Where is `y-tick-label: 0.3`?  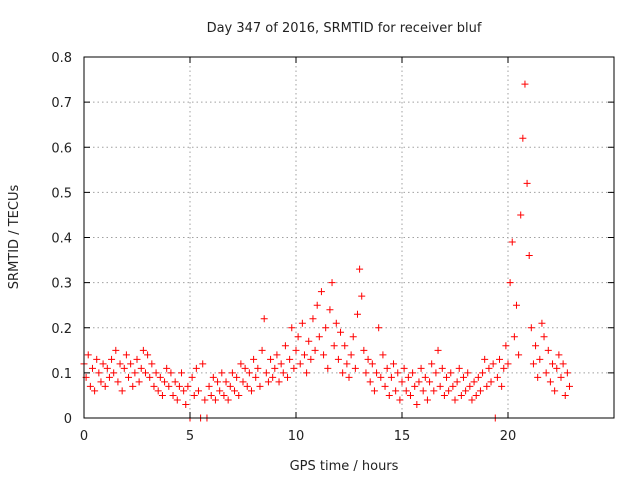
y-tick-label: 0.3 is located at coordinates (61, 284).